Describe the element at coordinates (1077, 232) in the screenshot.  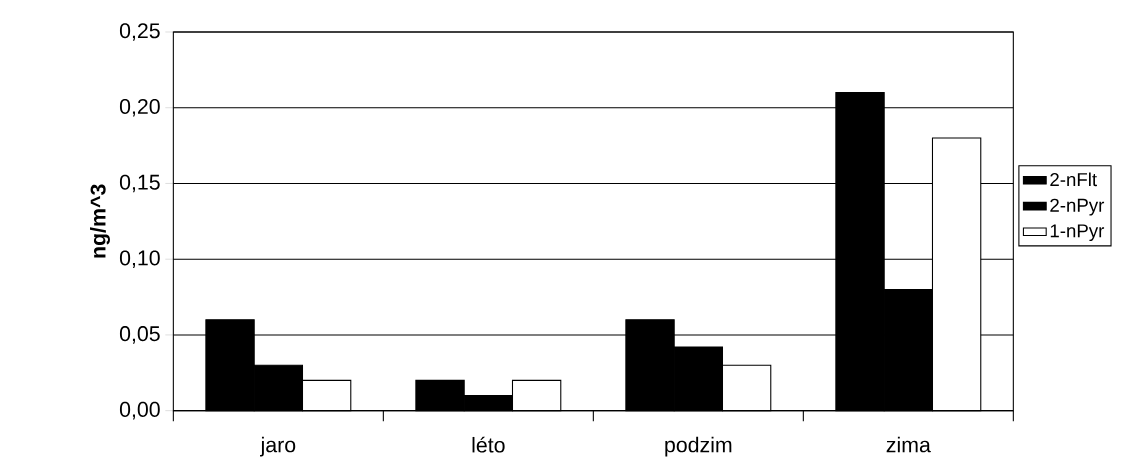
I see `legend-label: 1-nPyr` at that location.